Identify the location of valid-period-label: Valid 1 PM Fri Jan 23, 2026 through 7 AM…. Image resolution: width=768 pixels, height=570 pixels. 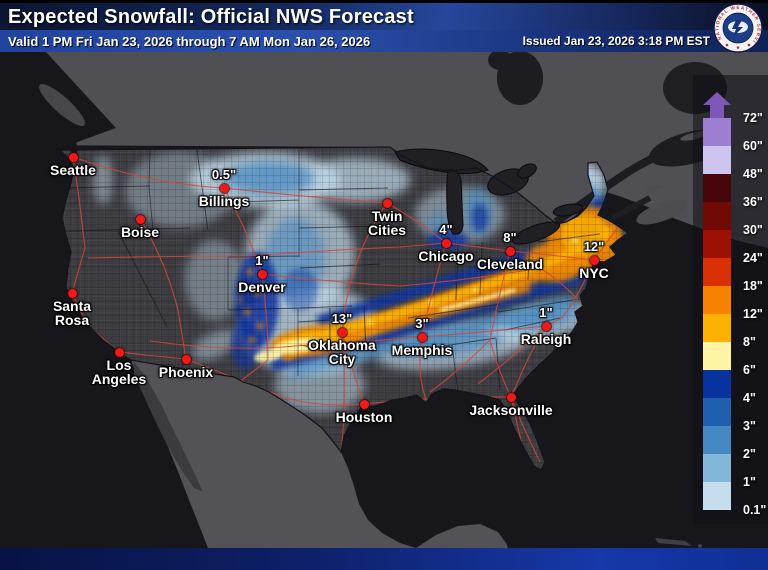
(189, 41).